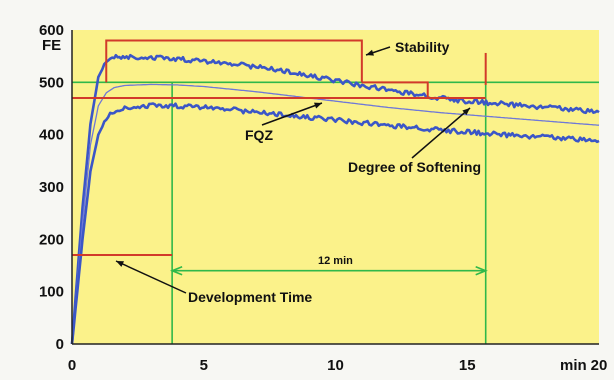 This screenshot has height=380, width=614. I want to click on y-tick-label: 500, so click(51, 82).